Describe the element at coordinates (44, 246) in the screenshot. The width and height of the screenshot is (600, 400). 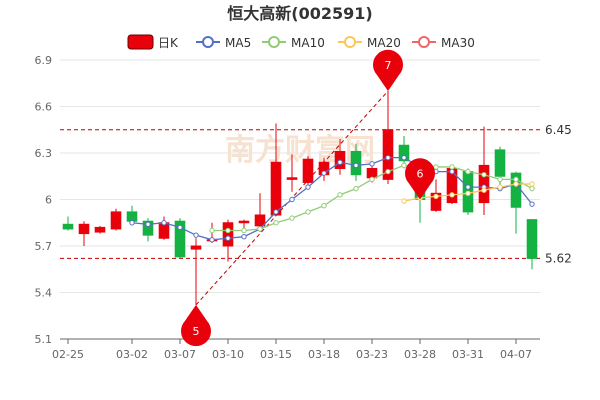
I see `y-tick-label: 5.7` at that location.